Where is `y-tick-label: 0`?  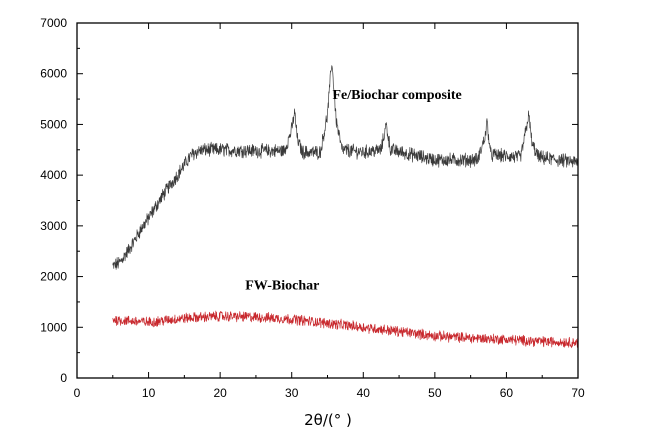 y-tick-label: 0 is located at coordinates (63, 378).